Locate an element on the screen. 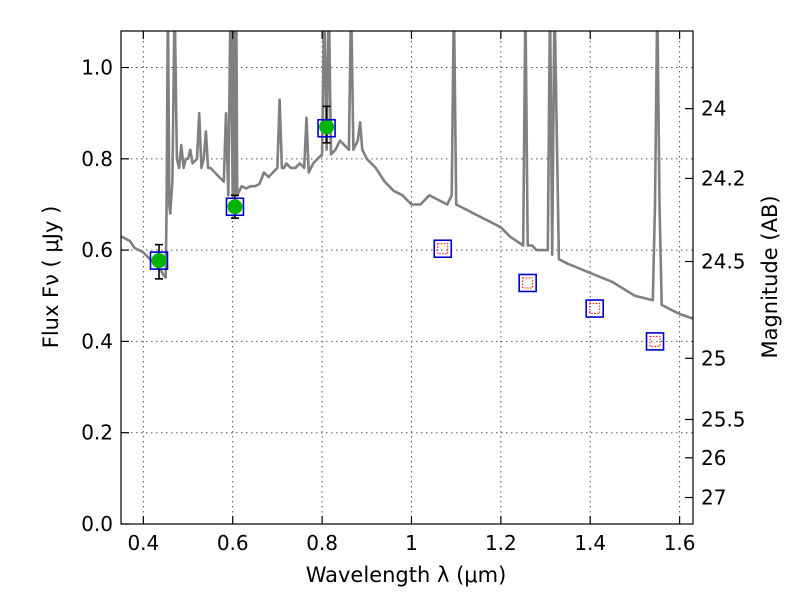 The height and width of the screenshot is (600, 800). right-axis-label-text: Magnitude (AB) is located at coordinates (770, 276).